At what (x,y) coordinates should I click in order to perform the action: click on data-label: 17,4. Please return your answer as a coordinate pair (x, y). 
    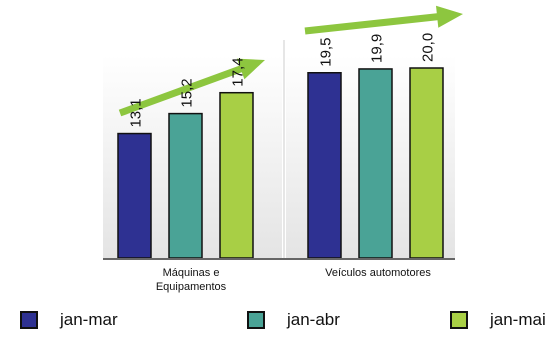
    Looking at the image, I should click on (238, 71).